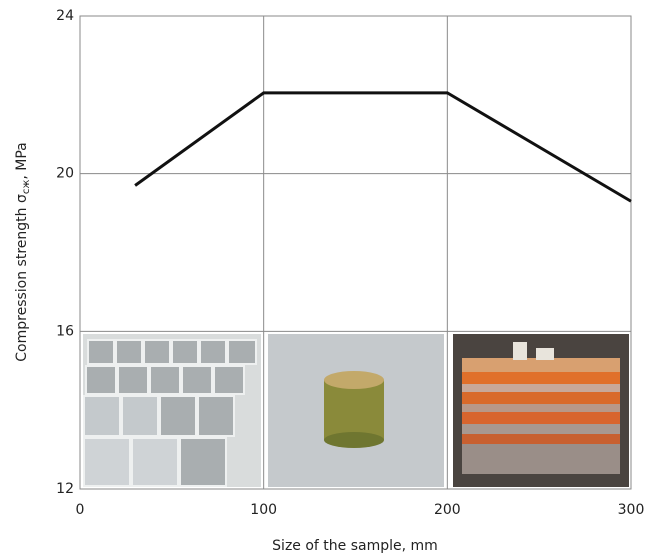  I want to click on y-tick-label: 24, so click(65, 16).